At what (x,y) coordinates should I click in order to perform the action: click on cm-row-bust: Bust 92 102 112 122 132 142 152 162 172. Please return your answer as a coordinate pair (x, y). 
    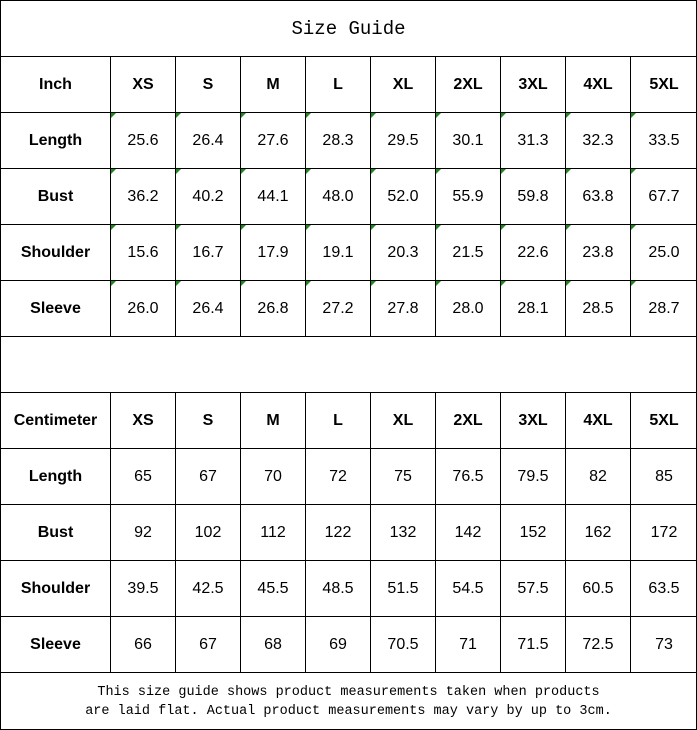
    Looking at the image, I should click on (348, 532).